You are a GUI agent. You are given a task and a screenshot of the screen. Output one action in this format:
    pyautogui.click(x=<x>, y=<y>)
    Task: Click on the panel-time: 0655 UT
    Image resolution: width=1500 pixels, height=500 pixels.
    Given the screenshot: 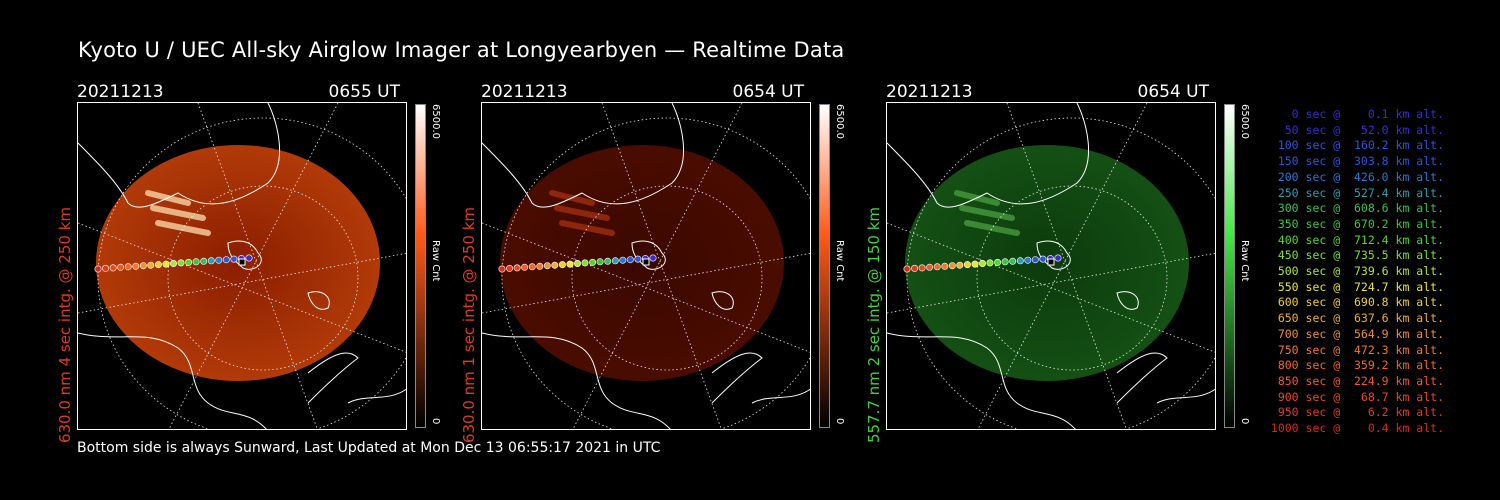 What is the action you would take?
    pyautogui.click(x=364, y=92)
    